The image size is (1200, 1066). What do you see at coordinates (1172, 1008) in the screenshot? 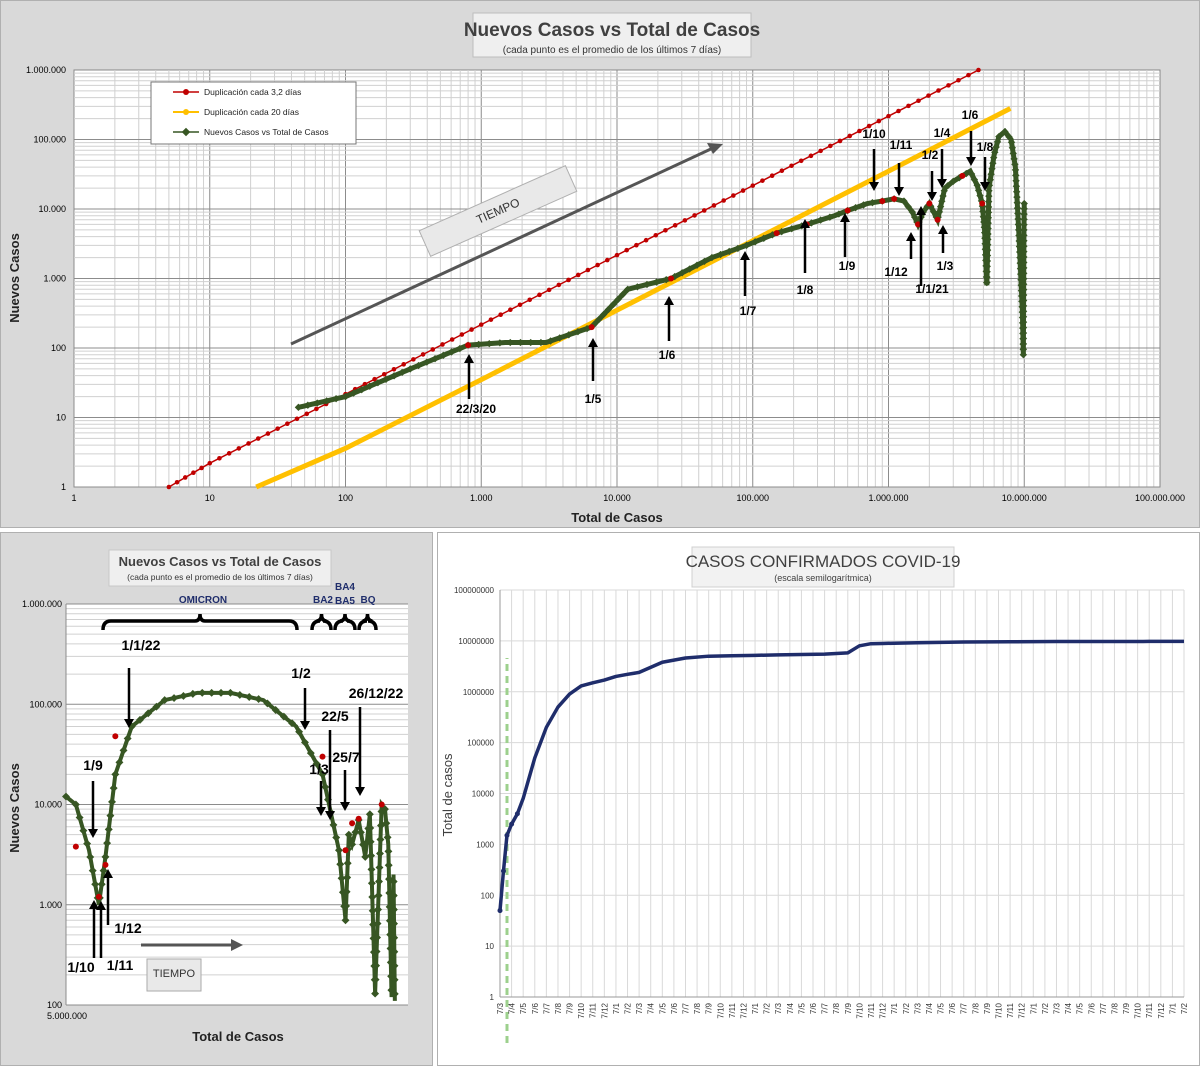
I see `x-tick-label: 7/1` at bounding box center [1172, 1008].